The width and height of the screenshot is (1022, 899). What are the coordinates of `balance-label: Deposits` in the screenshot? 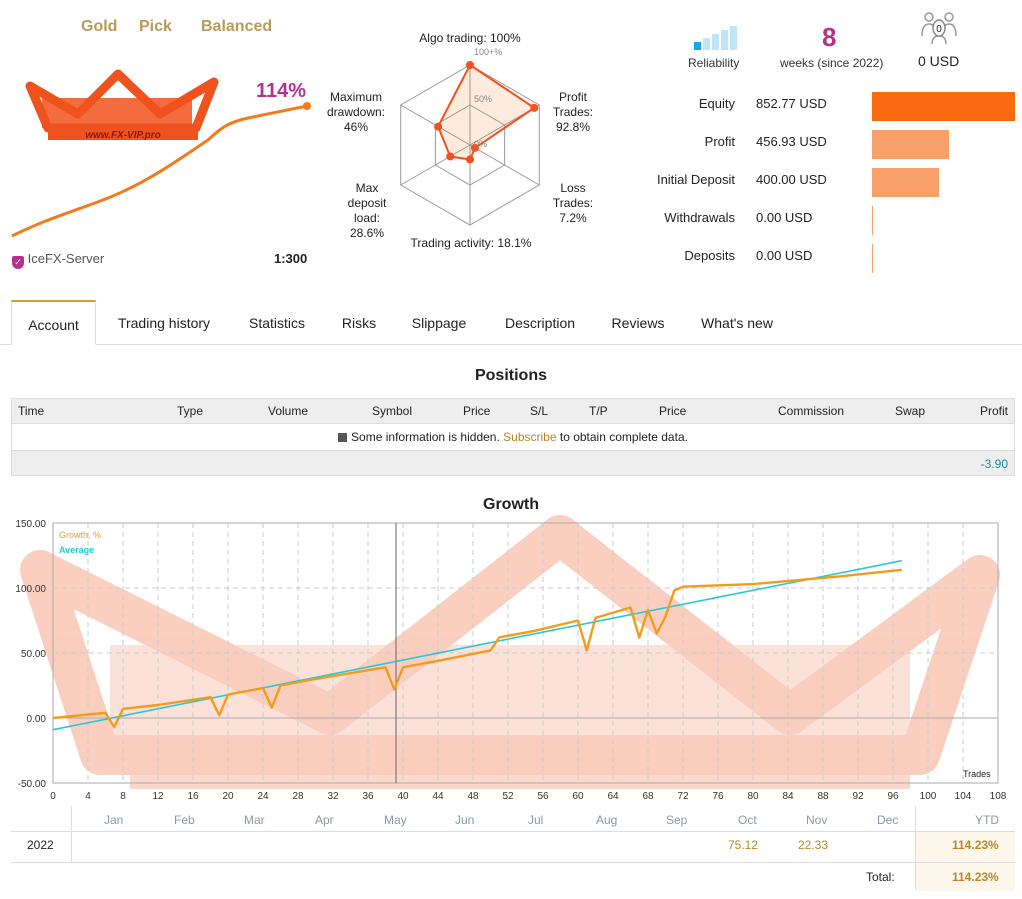 It's located at (709, 255).